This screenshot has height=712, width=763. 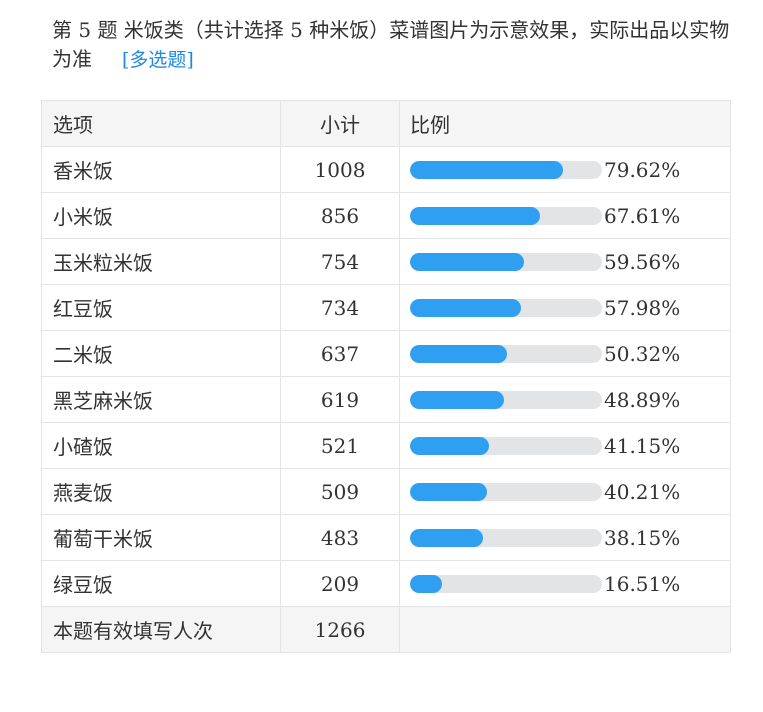 What do you see at coordinates (340, 307) in the screenshot?
I see `option-count: 734` at bounding box center [340, 307].